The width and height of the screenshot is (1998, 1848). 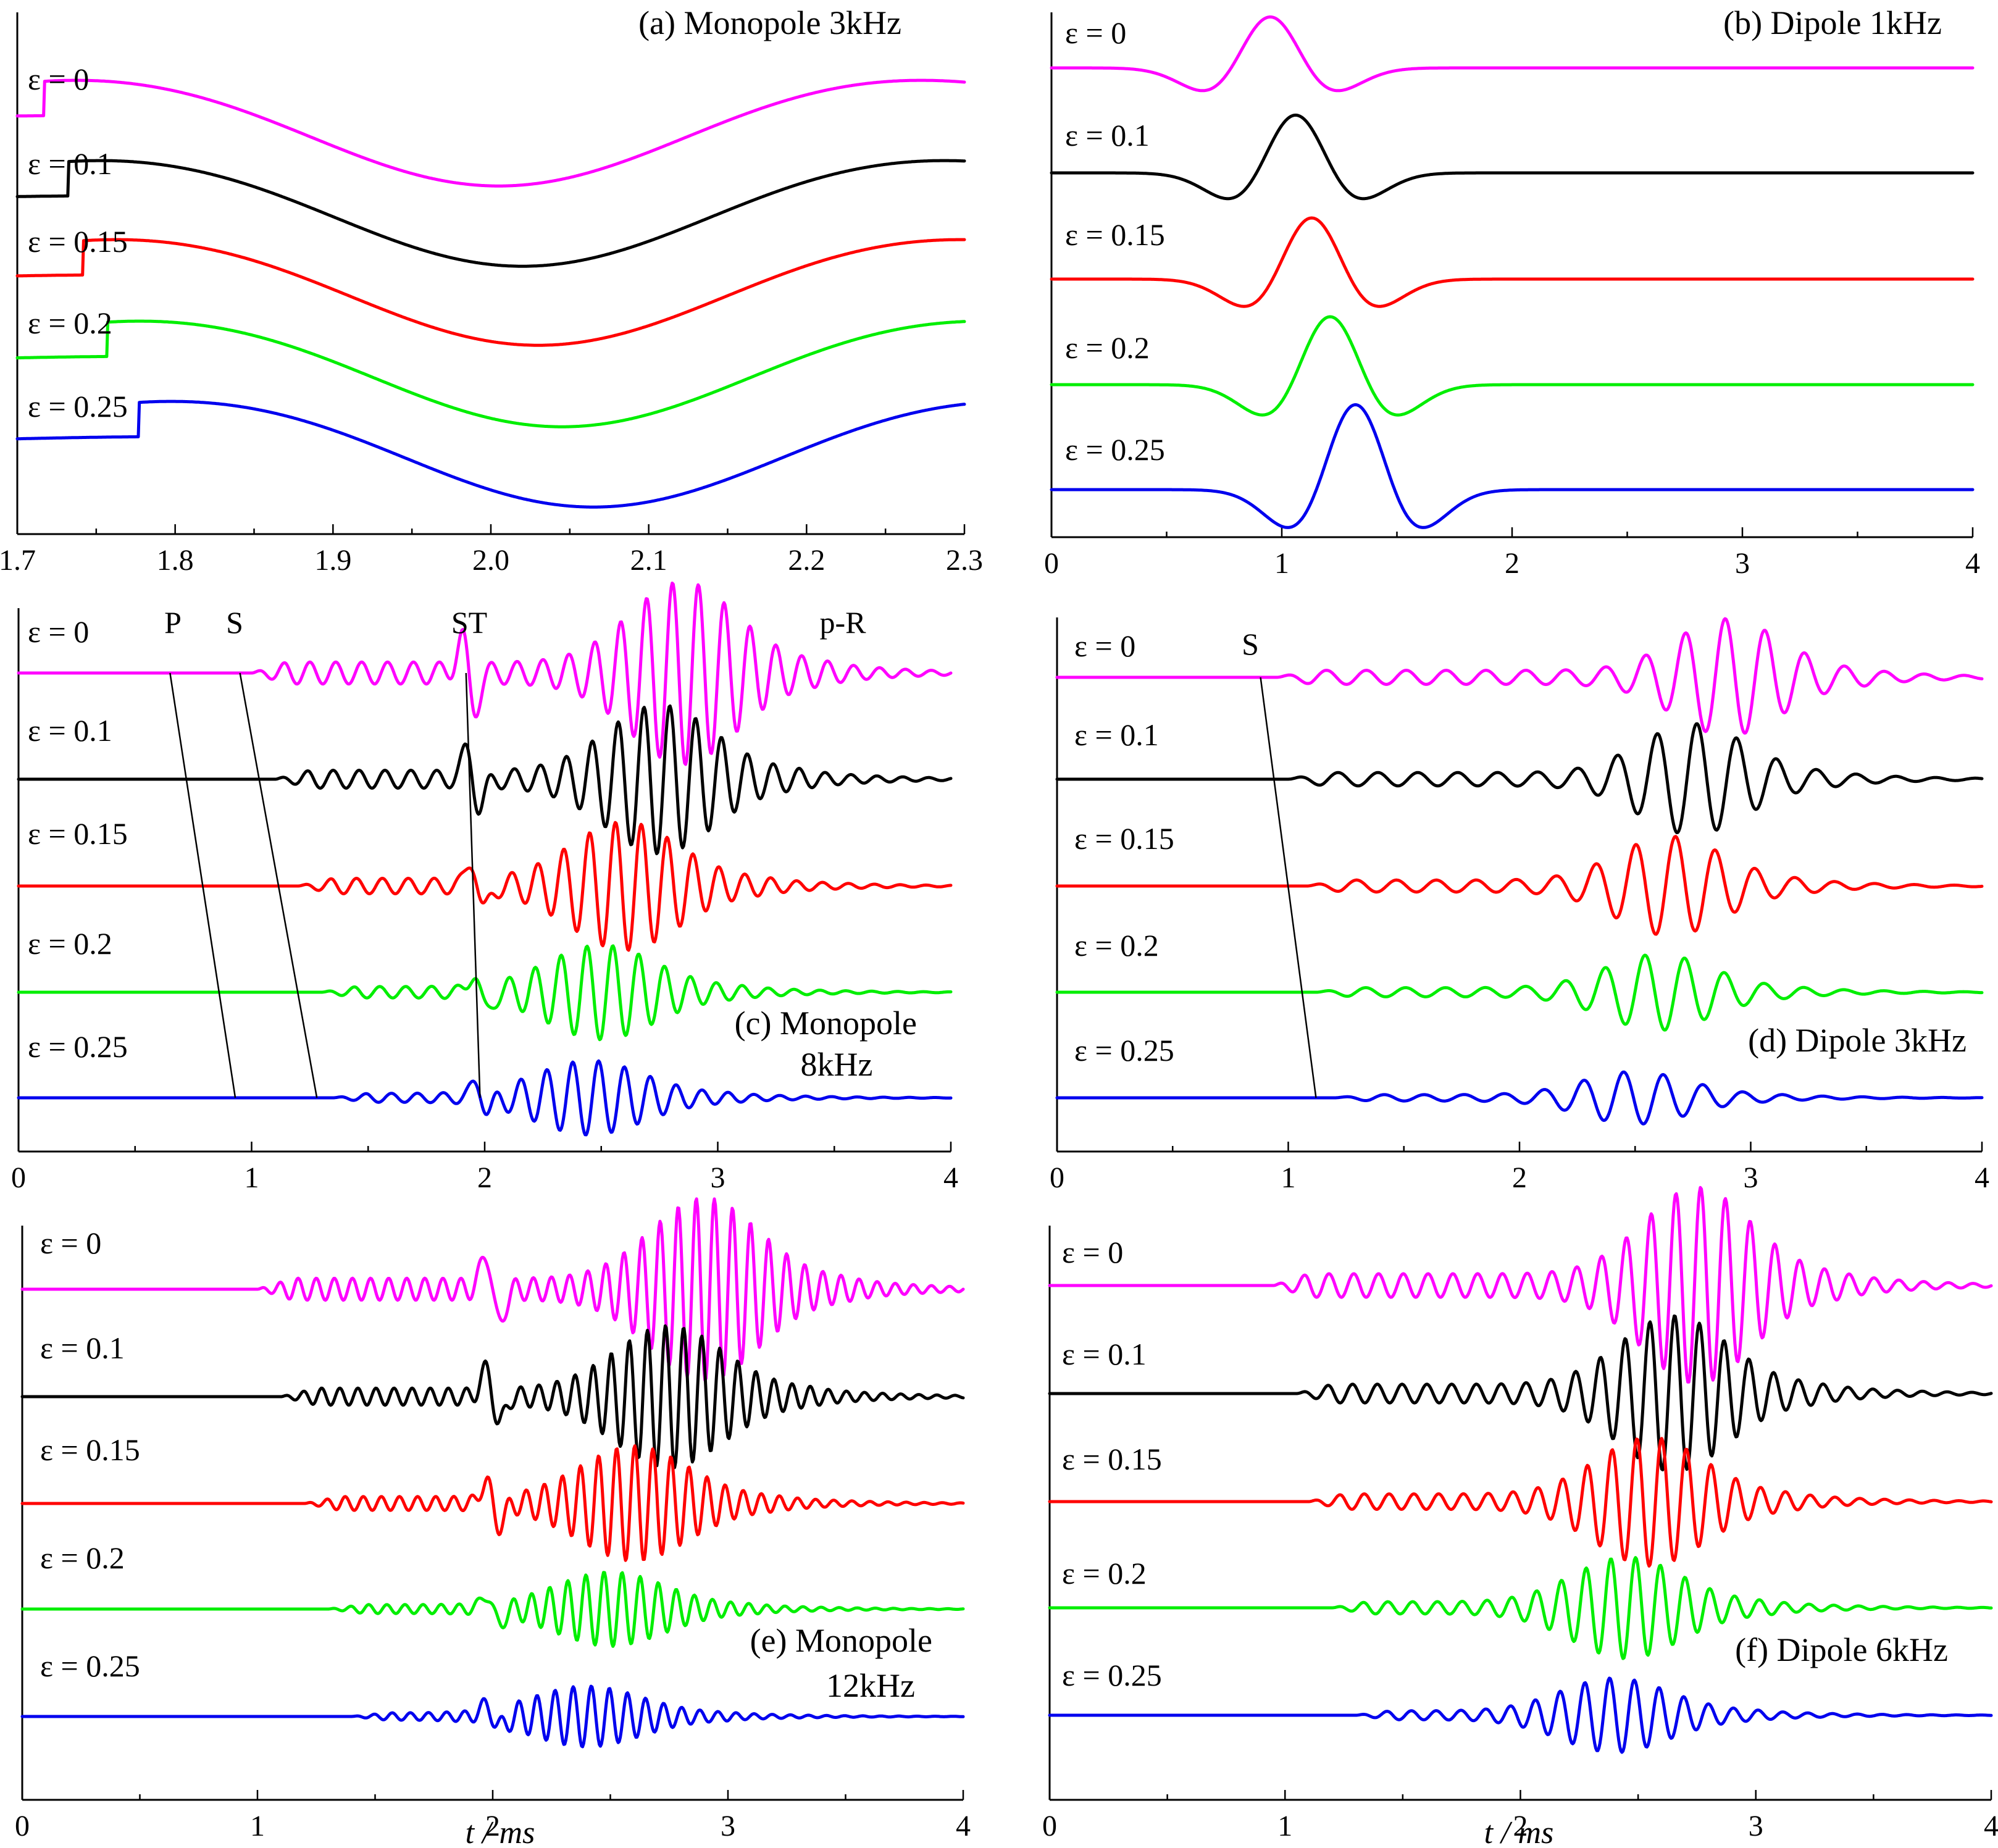 I want to click on x-tick-label: 1.7, so click(x=18, y=560).